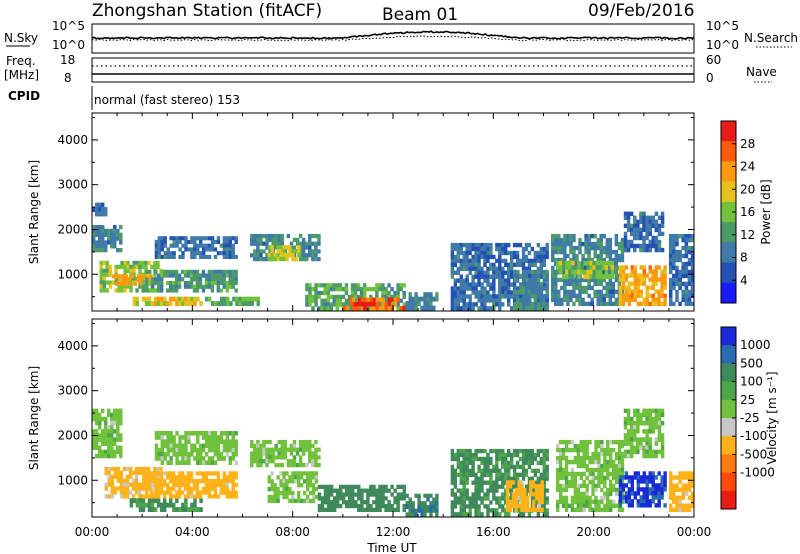 Image resolution: width=800 pixels, height=554 pixels. Describe the element at coordinates (728, 445) in the screenshot. I see `colorbar-segment` at that location.